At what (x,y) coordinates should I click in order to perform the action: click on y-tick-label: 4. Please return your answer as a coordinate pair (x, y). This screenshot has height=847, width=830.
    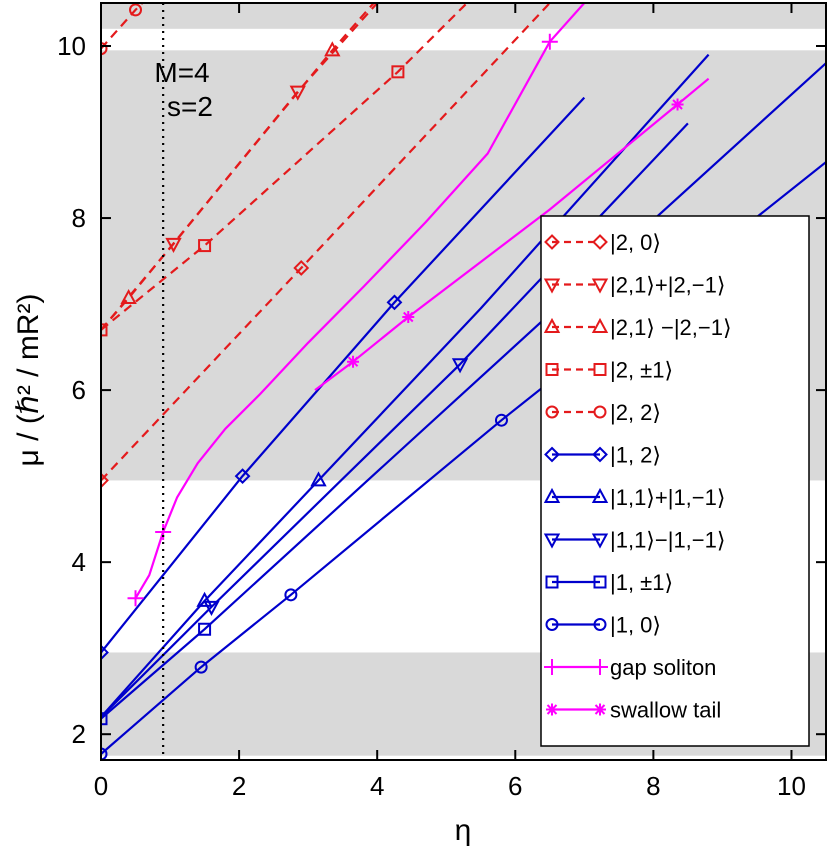
    Looking at the image, I should click on (79, 562).